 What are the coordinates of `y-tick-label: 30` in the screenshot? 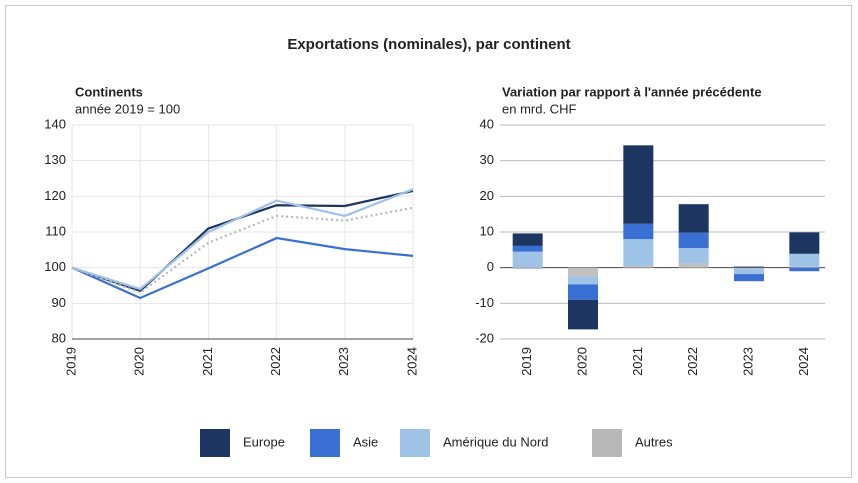 It's located at (487, 159).